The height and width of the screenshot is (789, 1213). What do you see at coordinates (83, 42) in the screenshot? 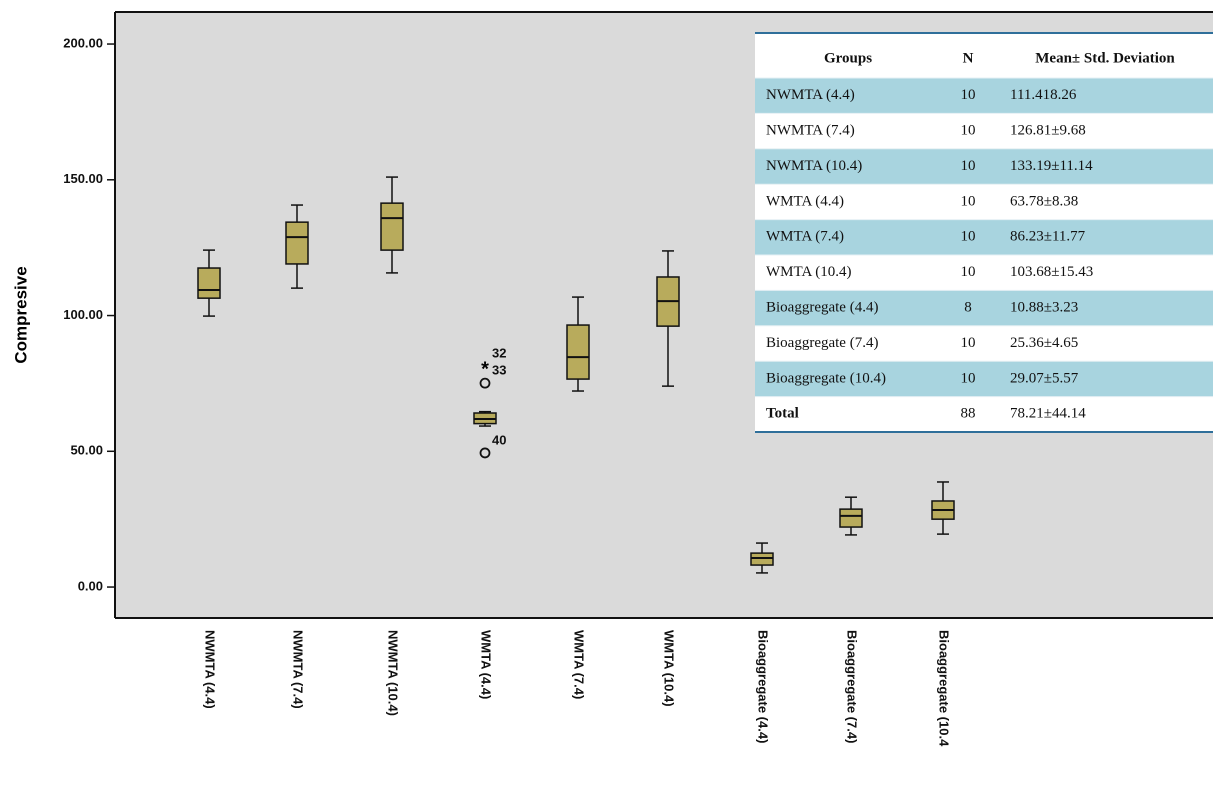
I see `y-tick-label: 200.00` at bounding box center [83, 42].